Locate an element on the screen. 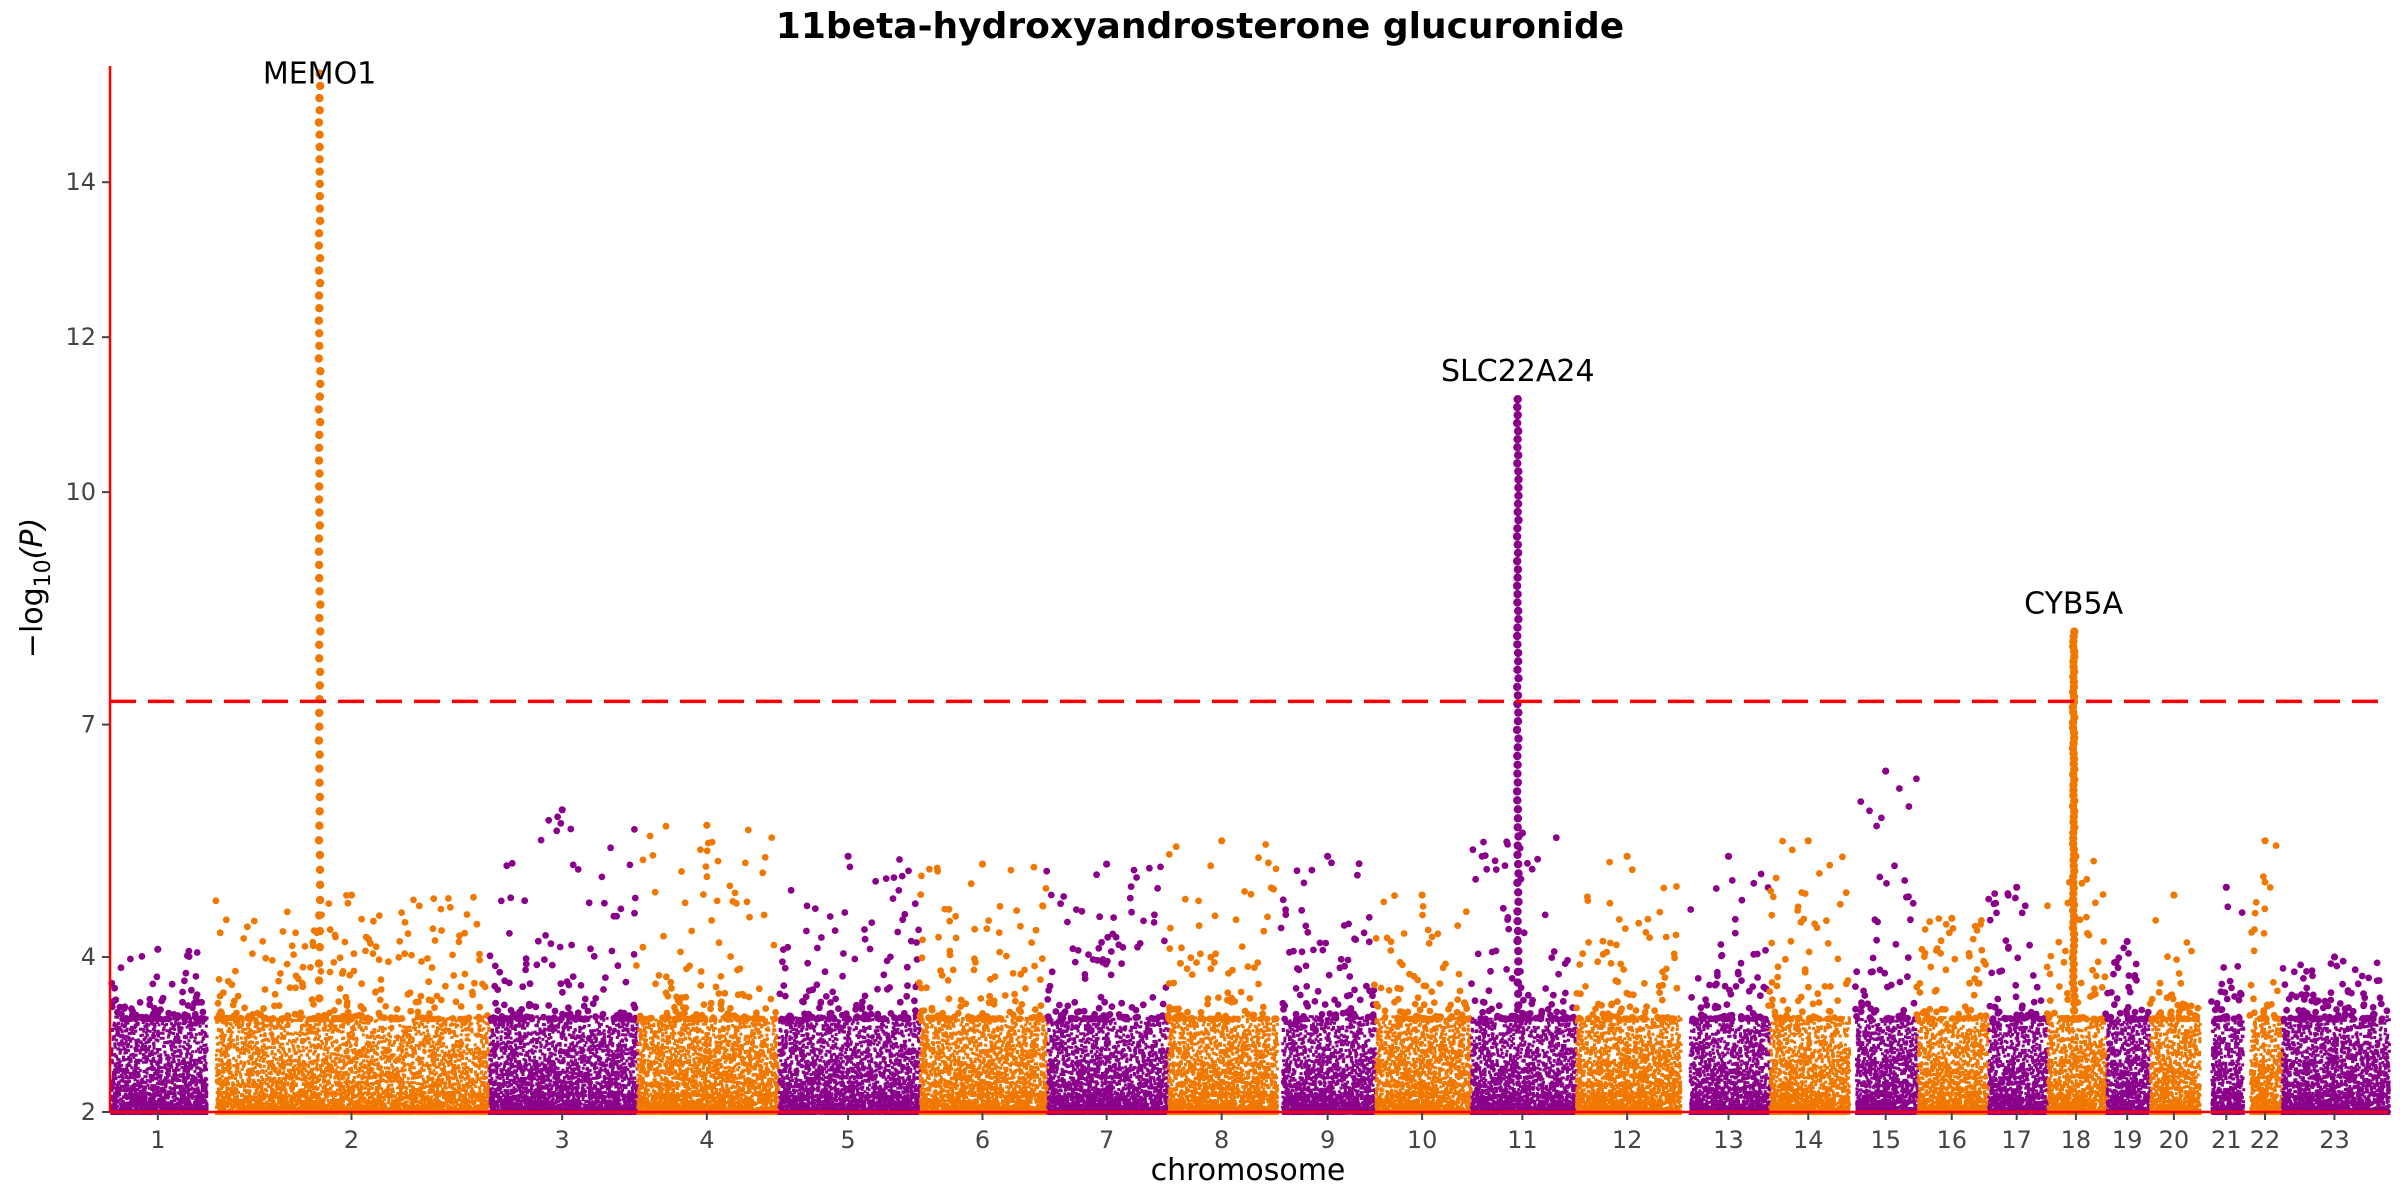 The height and width of the screenshot is (1200, 2400). x-tick-label-chr-20: 20 is located at coordinates (2174, 1140).